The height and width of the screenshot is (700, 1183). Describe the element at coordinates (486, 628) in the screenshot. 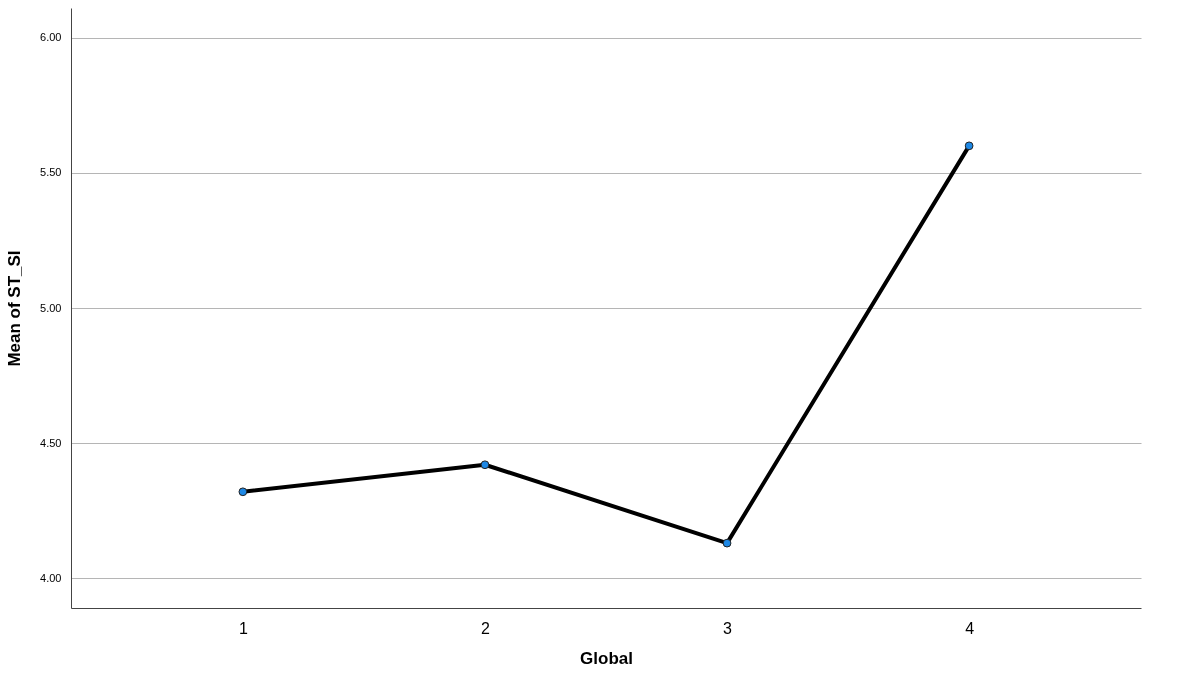

I see `x-tick-label: 2` at that location.